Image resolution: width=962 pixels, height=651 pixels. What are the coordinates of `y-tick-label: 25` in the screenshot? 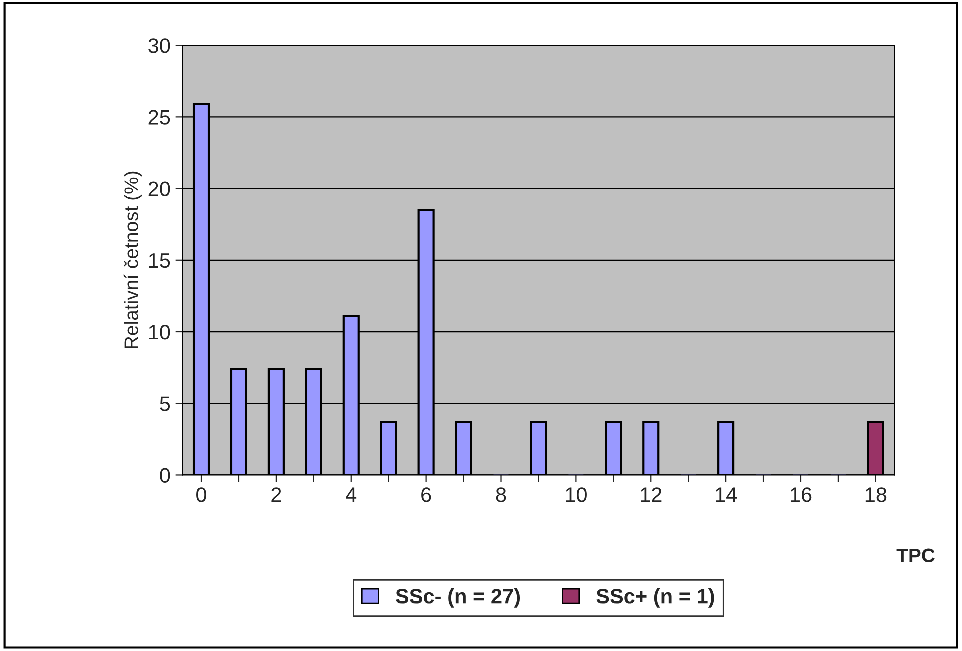 It's located at (159, 117).